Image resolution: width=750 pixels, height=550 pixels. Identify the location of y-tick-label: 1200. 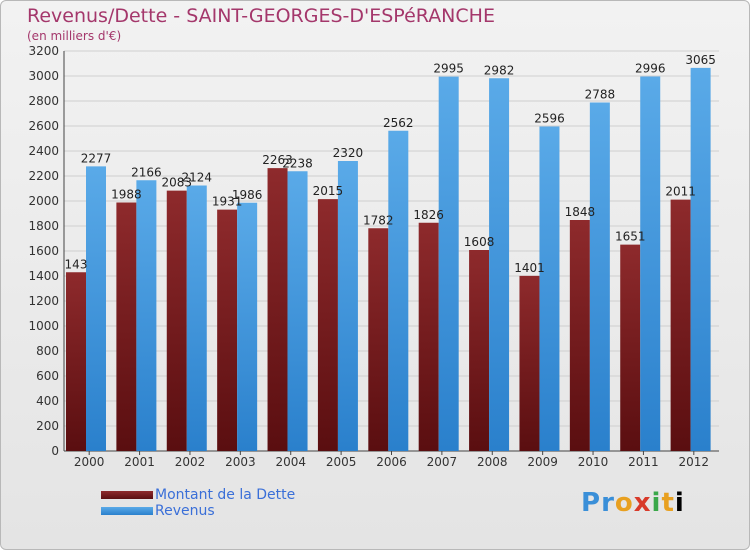
(43, 301).